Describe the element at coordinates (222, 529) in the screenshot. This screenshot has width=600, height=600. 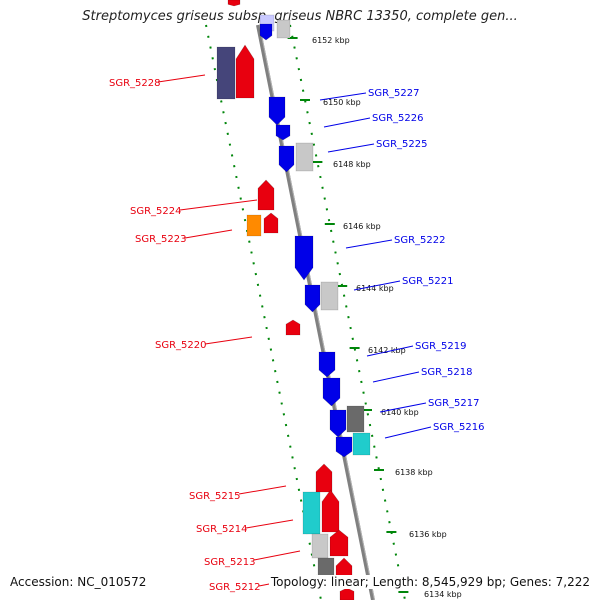
I see `gene-label-sgr-5214: SGR_5214` at that location.